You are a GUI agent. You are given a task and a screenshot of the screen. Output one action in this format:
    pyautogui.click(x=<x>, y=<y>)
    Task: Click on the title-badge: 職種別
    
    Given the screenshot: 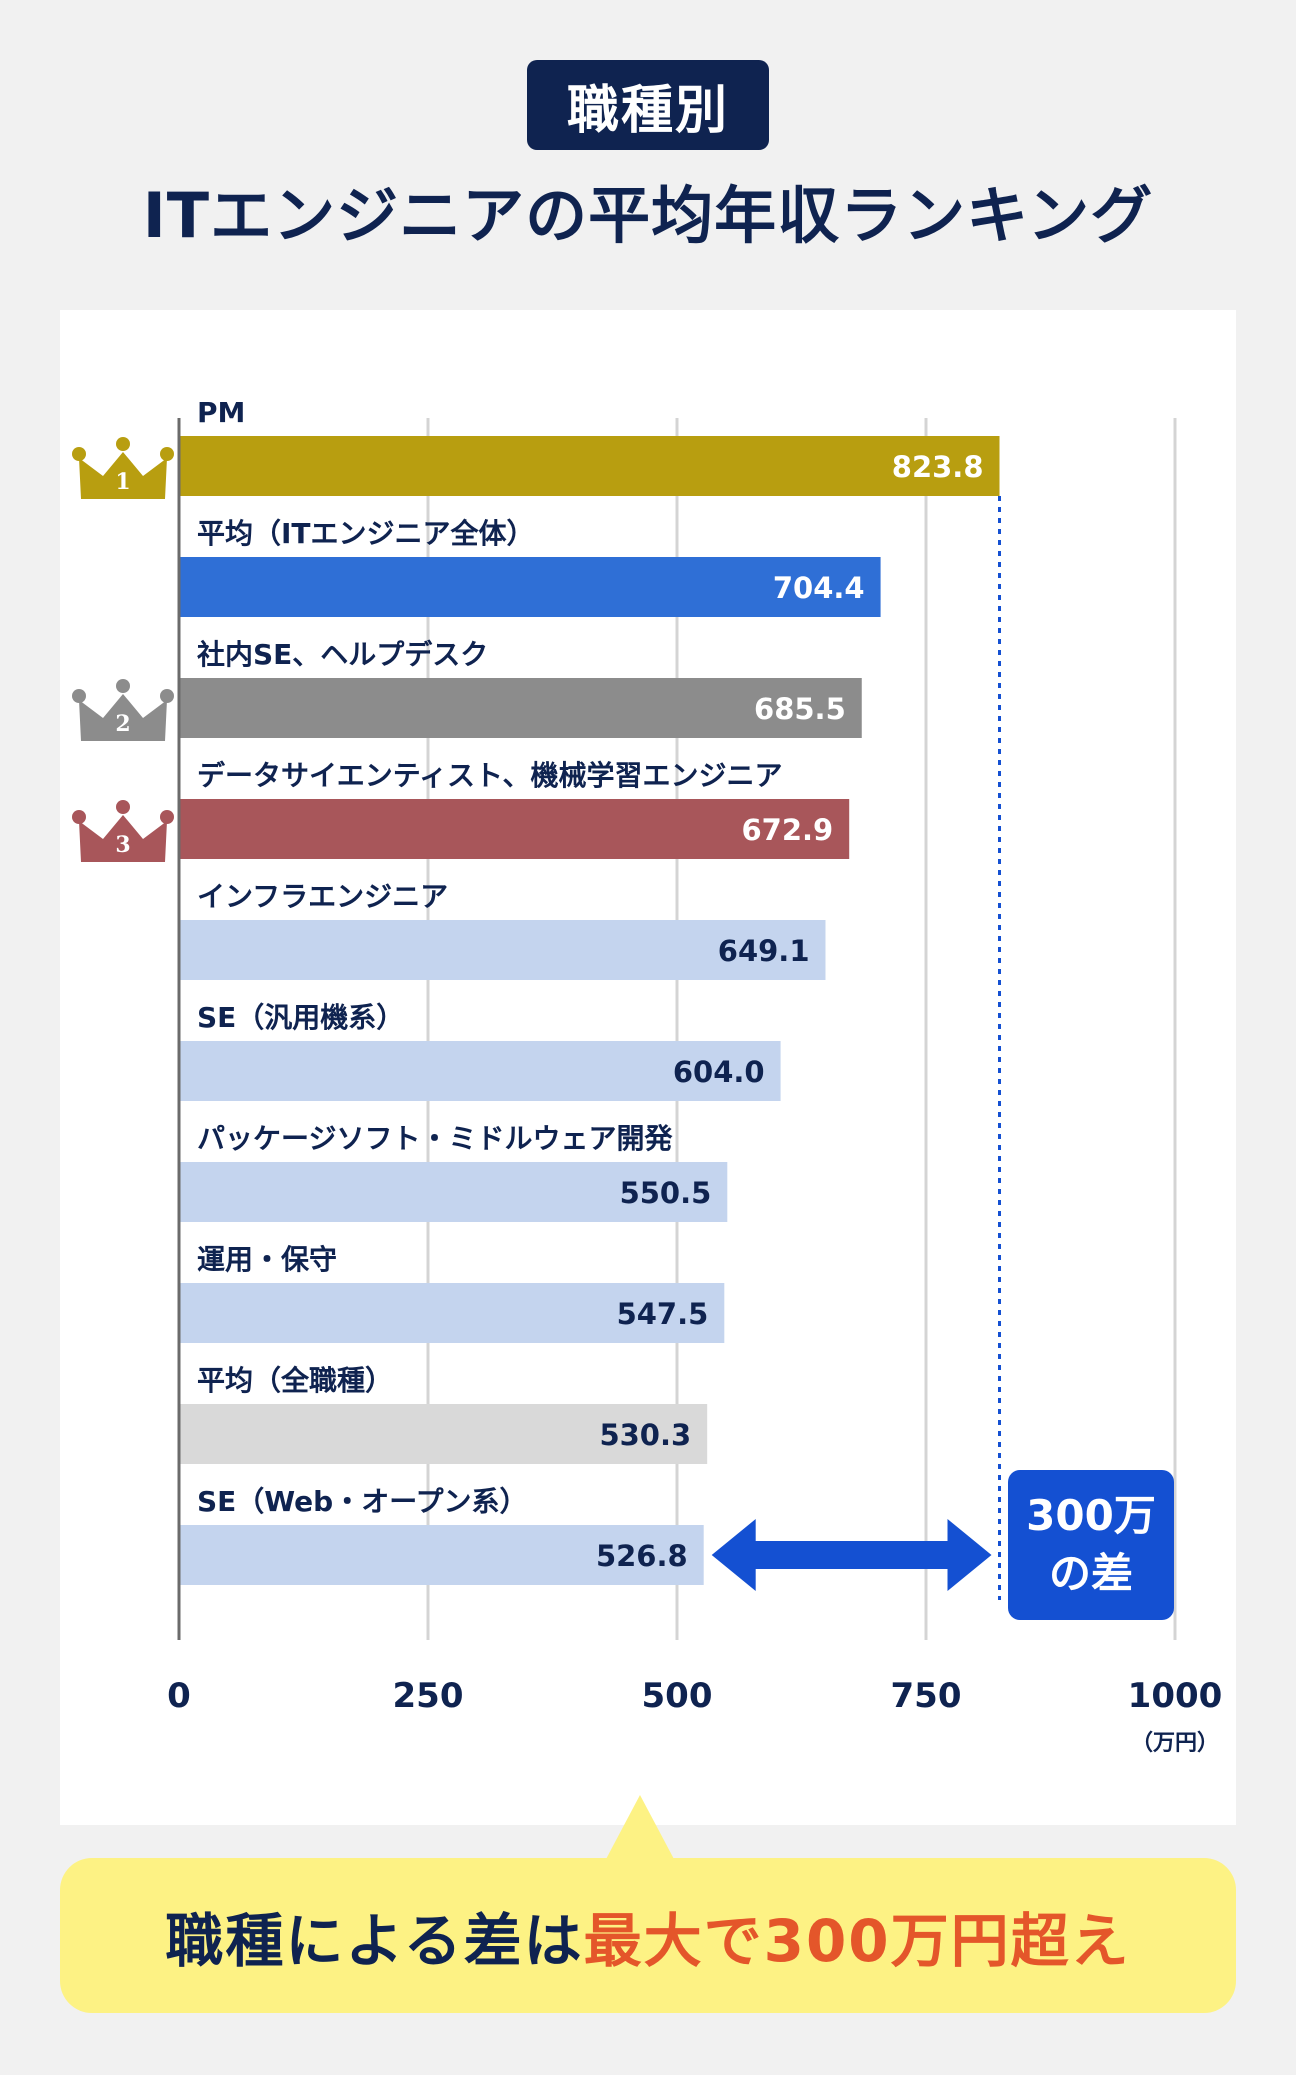 What is the action you would take?
    pyautogui.click(x=648, y=105)
    